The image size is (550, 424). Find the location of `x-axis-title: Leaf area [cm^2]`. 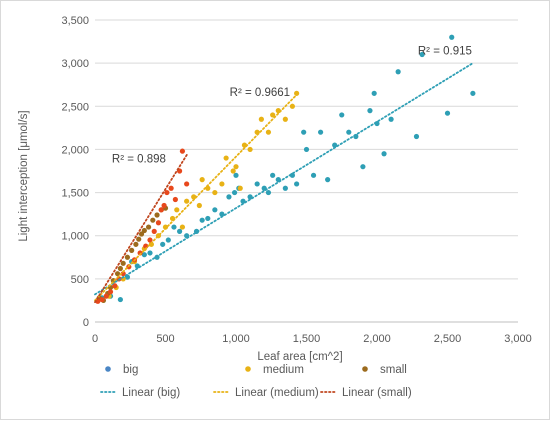

x-axis-title: Leaf area [cm^2] is located at coordinates (299, 357).